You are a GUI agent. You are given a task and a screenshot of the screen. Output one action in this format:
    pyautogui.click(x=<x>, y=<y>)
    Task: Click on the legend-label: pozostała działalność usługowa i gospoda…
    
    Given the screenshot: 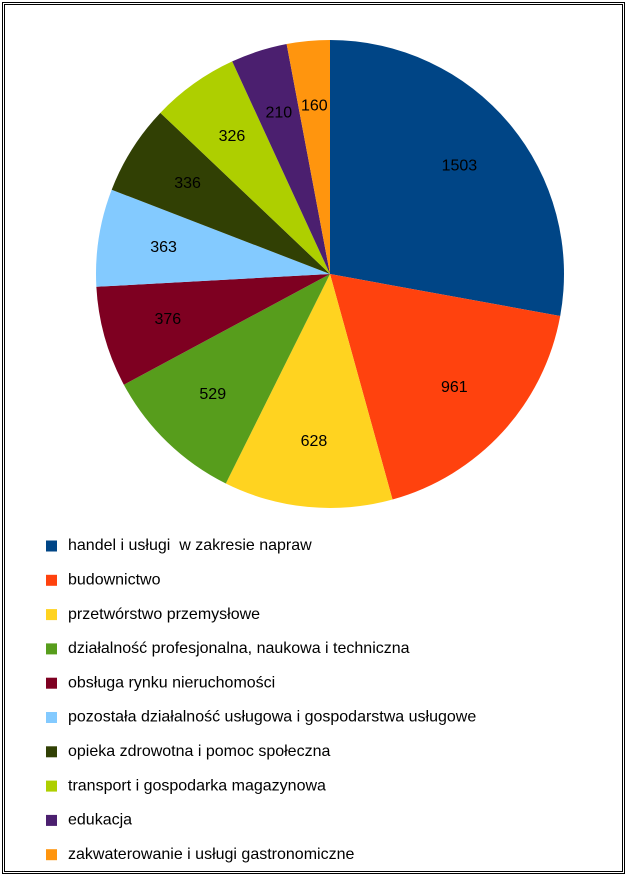 What is the action you would take?
    pyautogui.click(x=272, y=717)
    